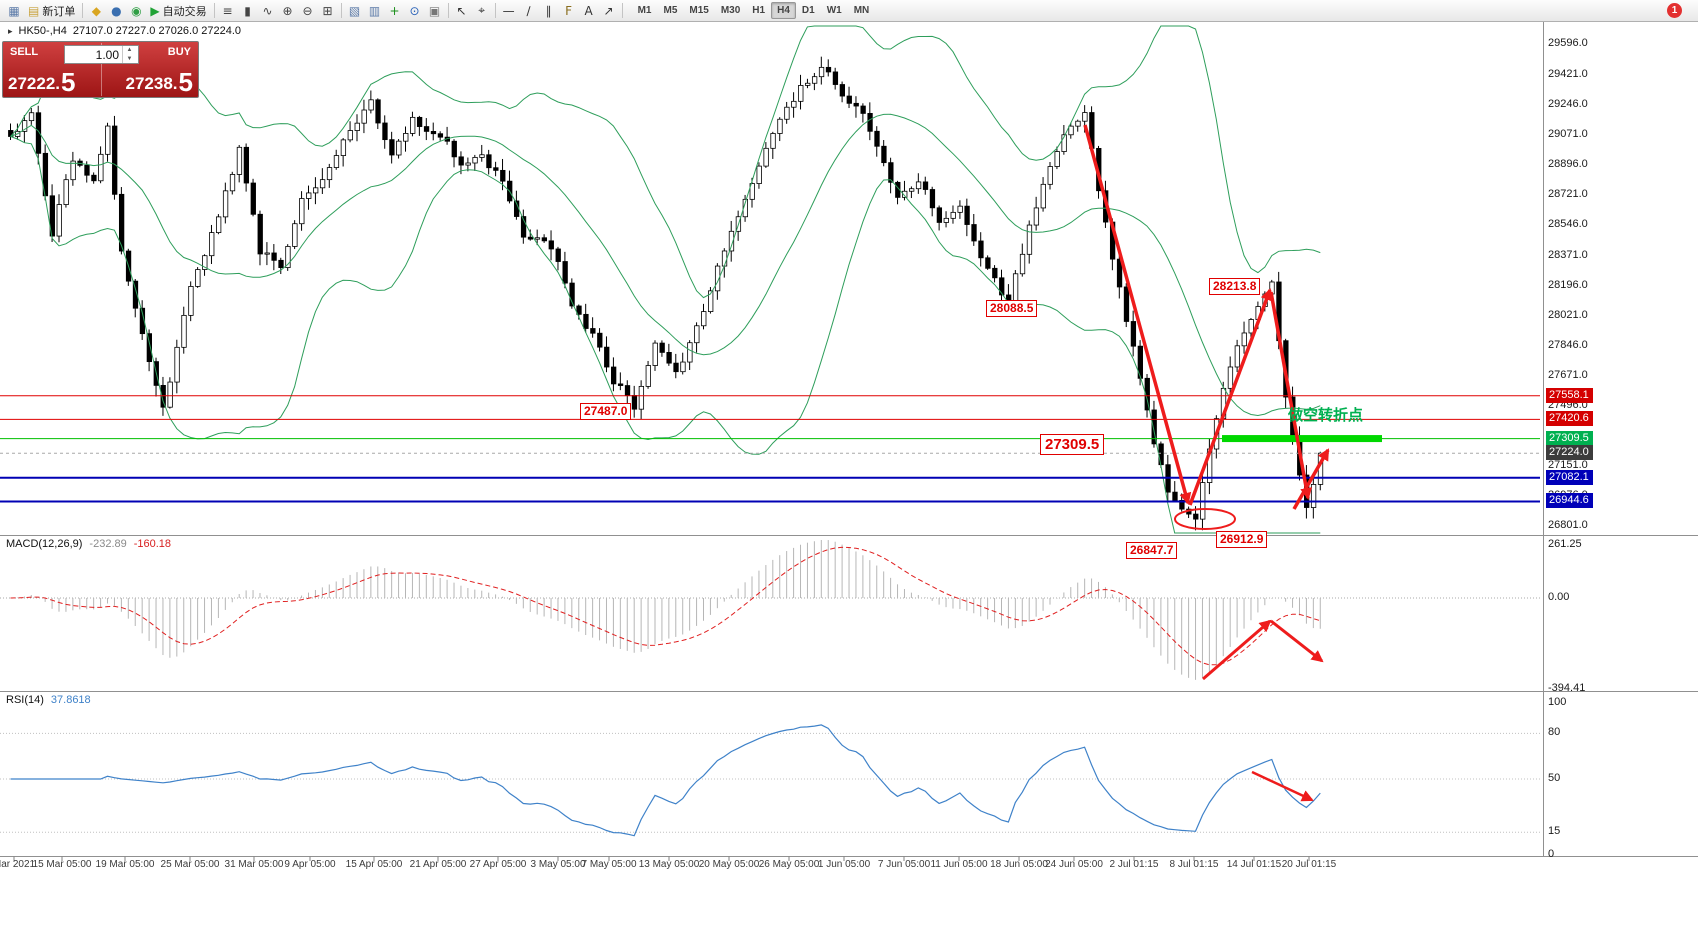  I want to click on macd-axis-tick: 261.25, so click(1565, 544).